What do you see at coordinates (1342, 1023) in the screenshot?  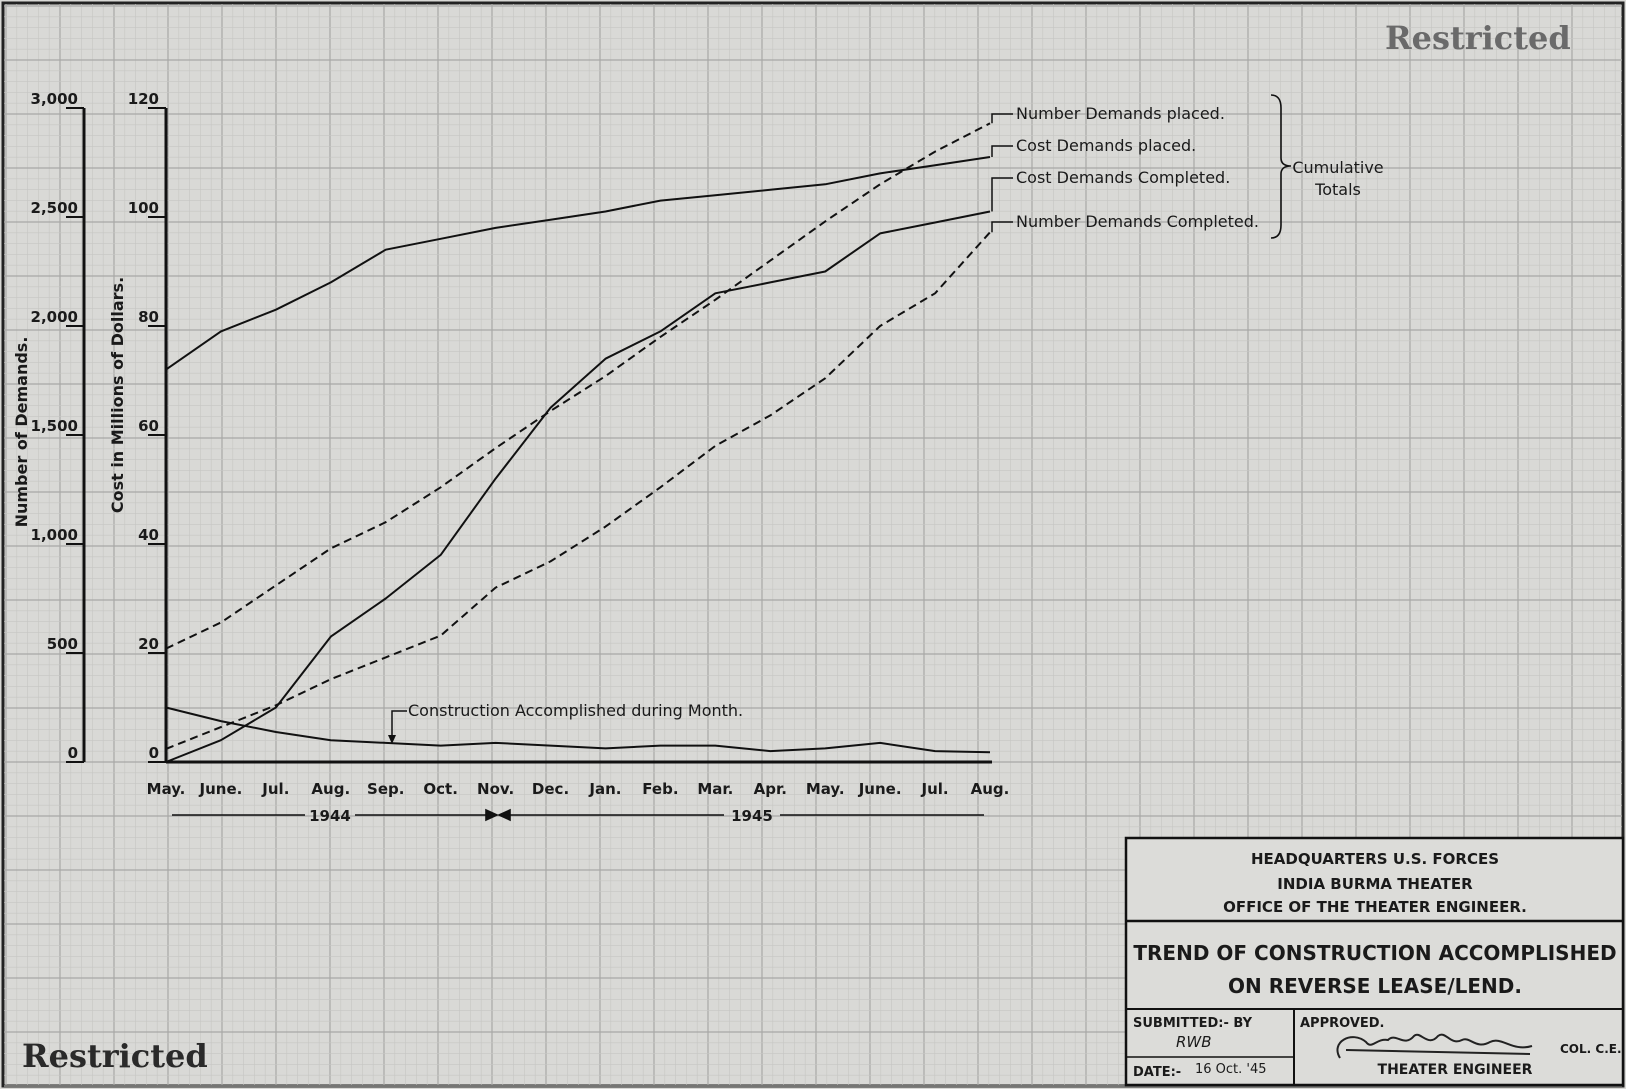 I see `approved-label: APPROVED.` at bounding box center [1342, 1023].